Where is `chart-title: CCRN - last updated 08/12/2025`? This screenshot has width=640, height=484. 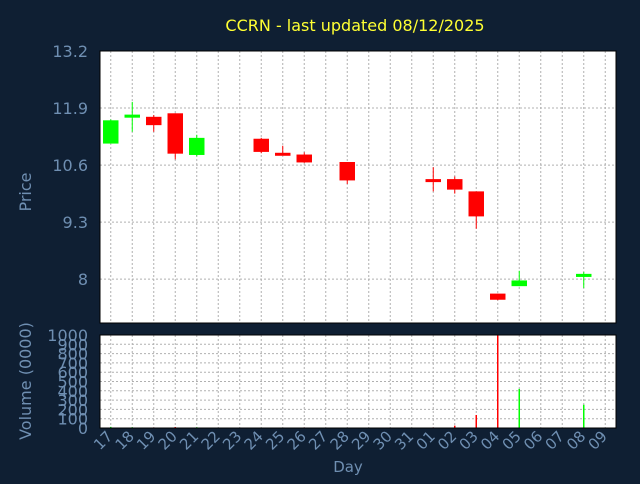
chart-title: CCRN - last updated 08/12/2025 is located at coordinates (354, 25).